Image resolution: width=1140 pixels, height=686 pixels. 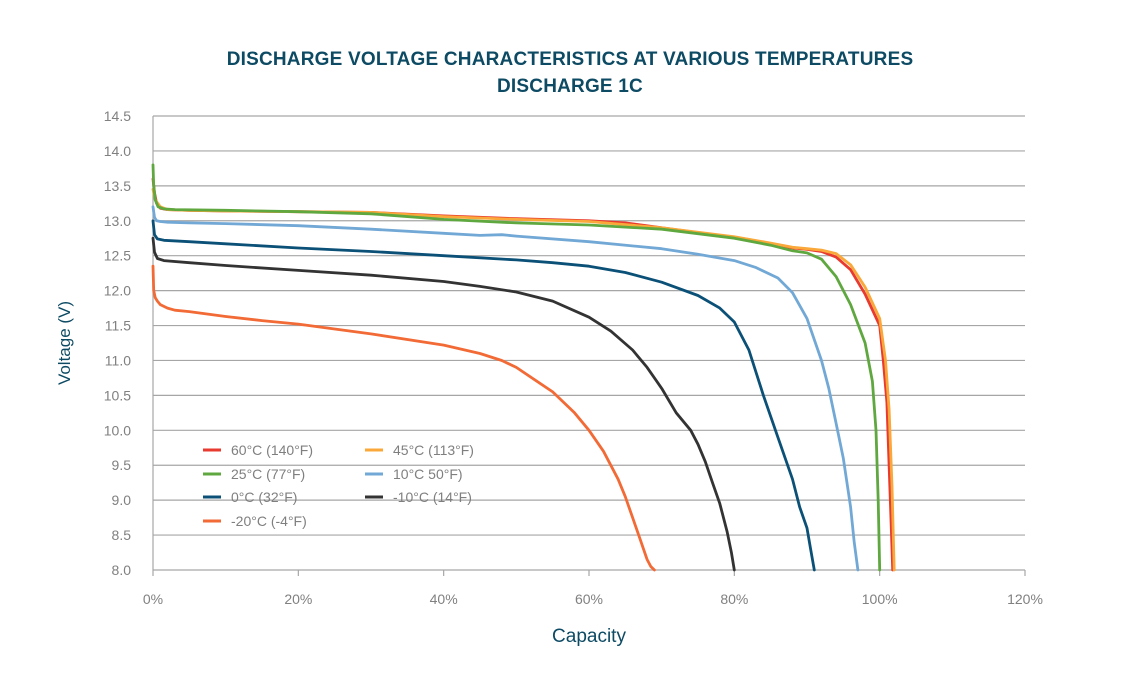 I want to click on legend-label: 25°C (77°F), so click(x=268, y=474).